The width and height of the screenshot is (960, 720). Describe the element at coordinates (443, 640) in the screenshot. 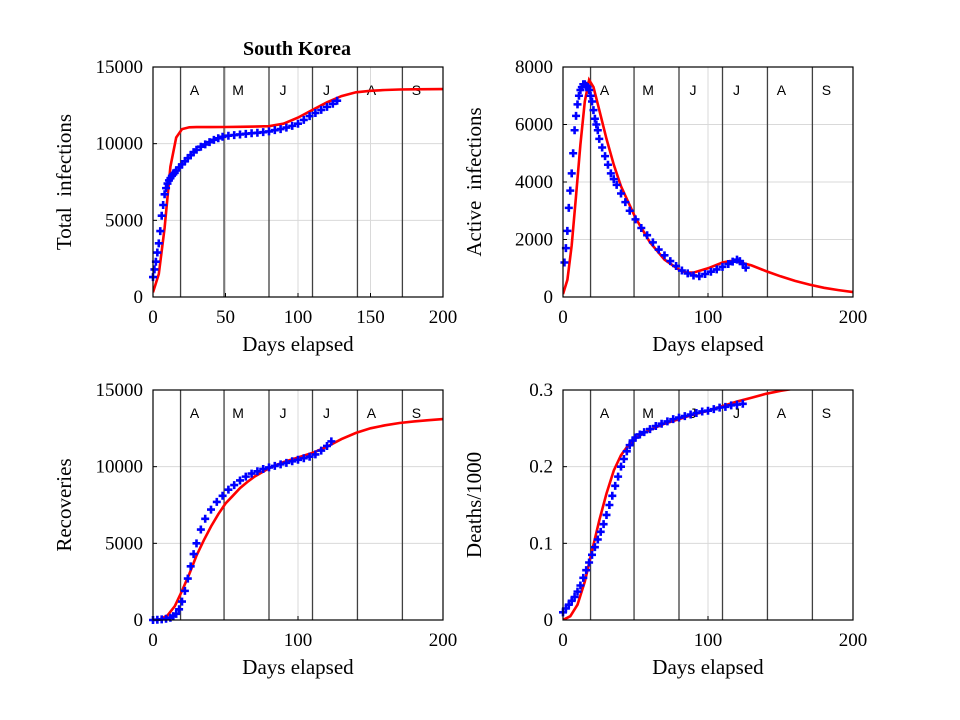

I see `x-tick-label: 200` at that location.